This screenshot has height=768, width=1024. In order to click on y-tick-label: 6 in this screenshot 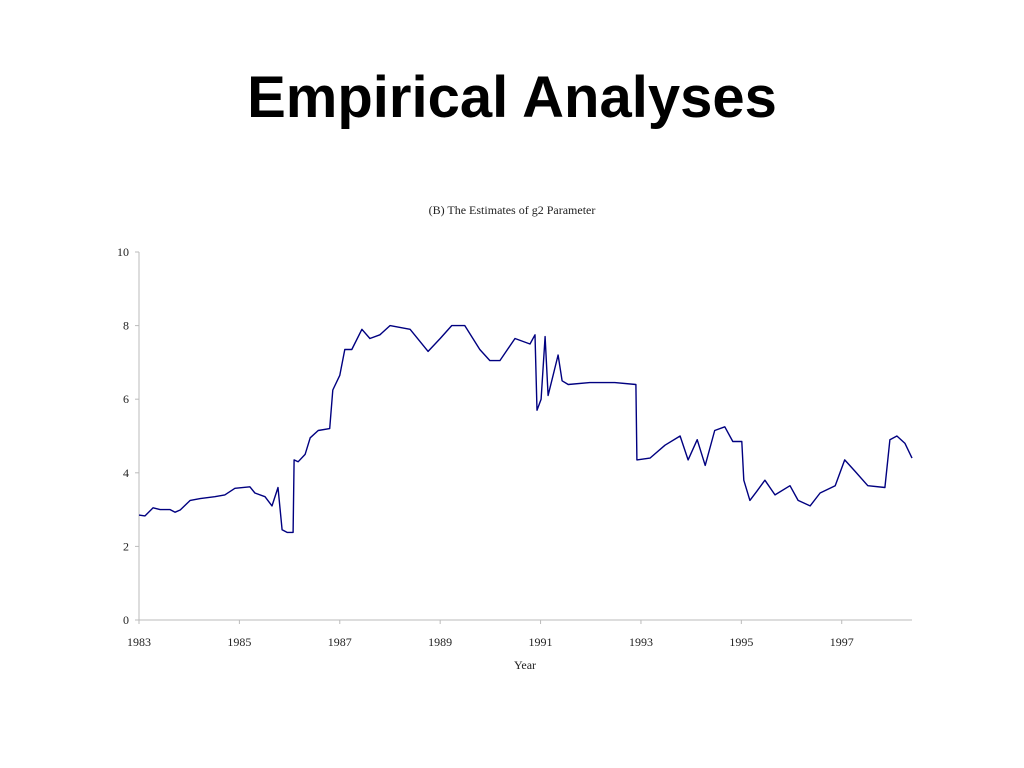, I will do `click(126, 399)`.